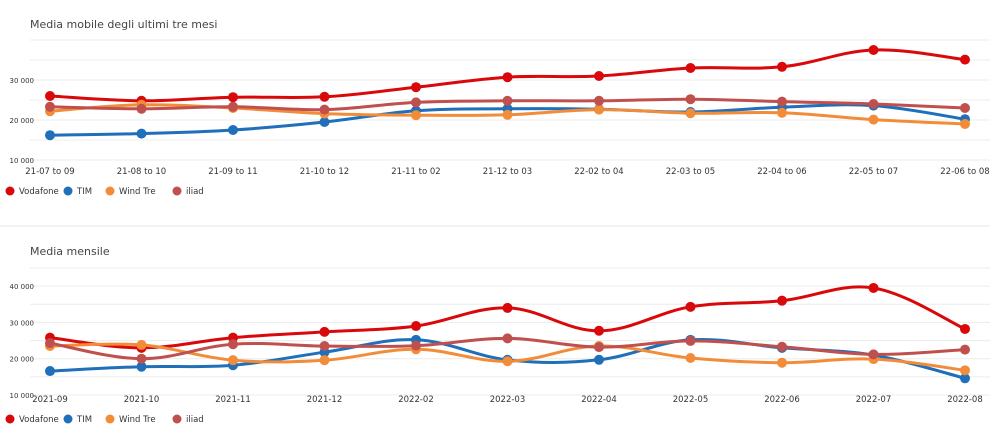  What do you see at coordinates (141, 172) in the screenshot?
I see `x-tick-label: 21-08 to 10` at bounding box center [141, 172].